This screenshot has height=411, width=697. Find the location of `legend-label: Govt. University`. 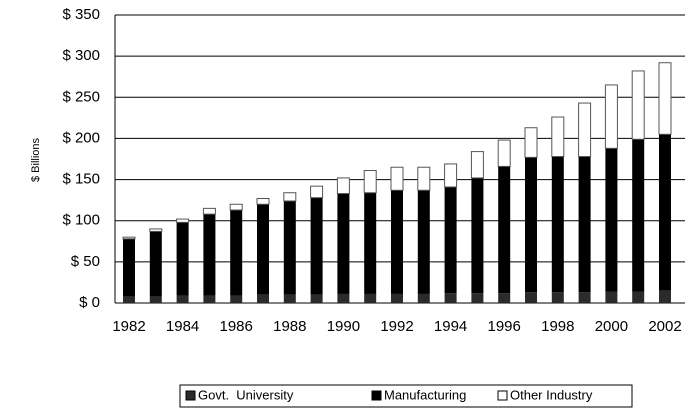

legend-label: Govt. University is located at coordinates (246, 394).